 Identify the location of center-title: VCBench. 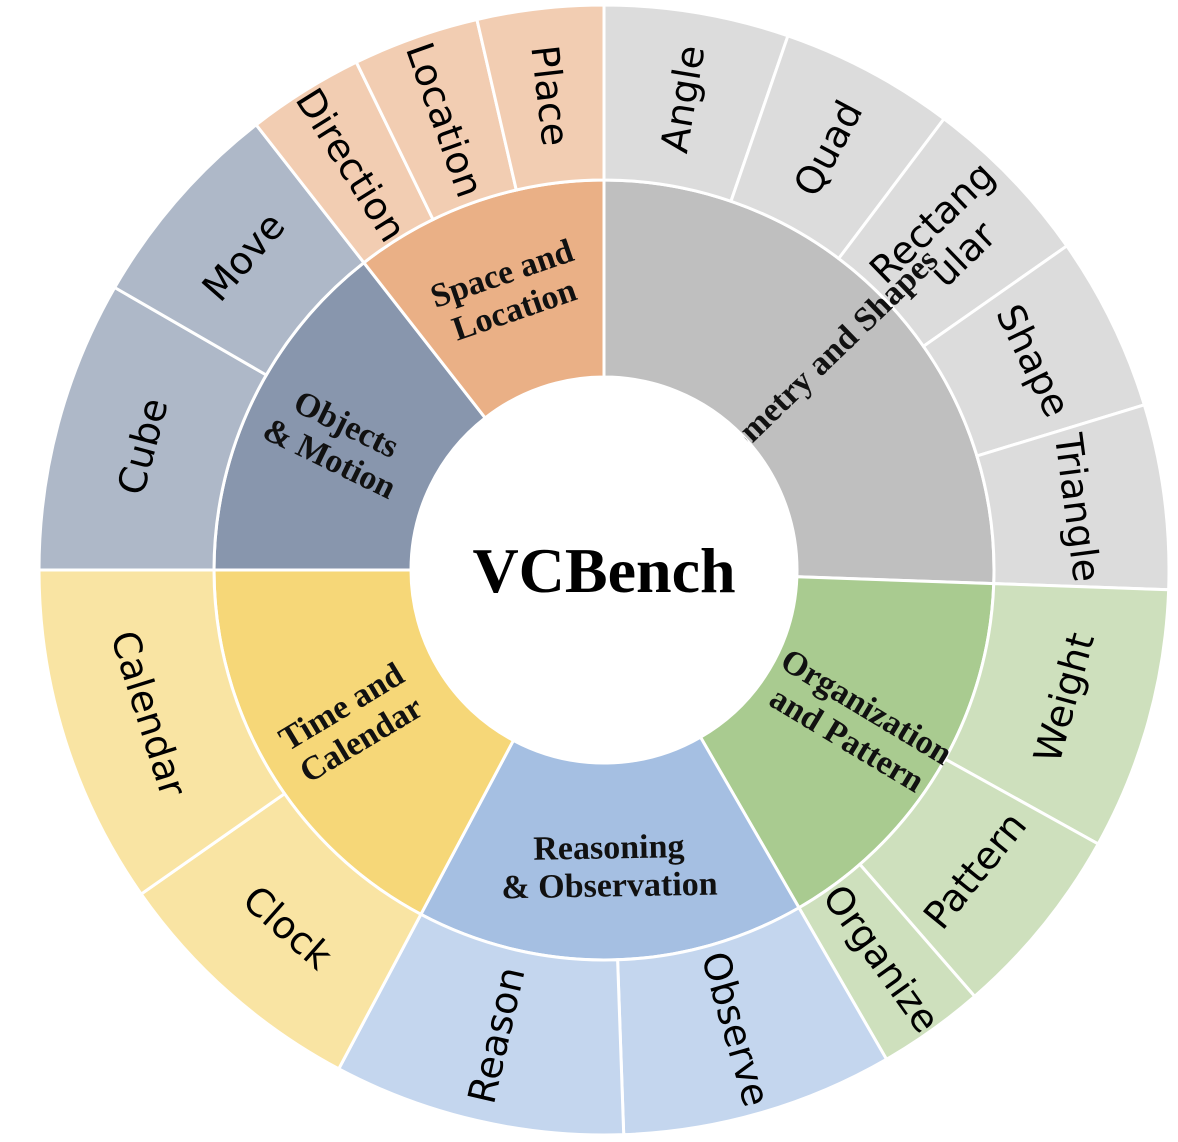
(603, 570).